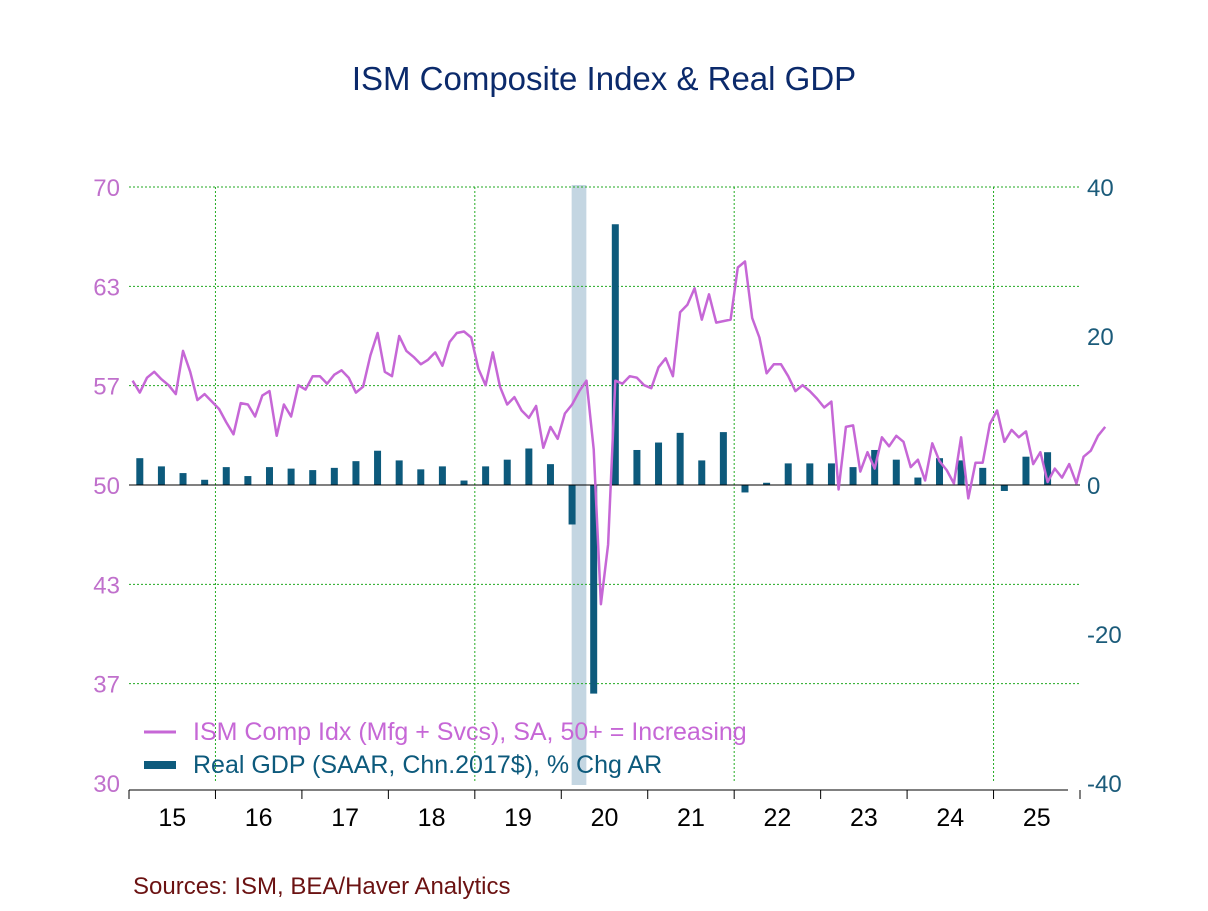 The width and height of the screenshot is (1208, 911). Describe the element at coordinates (160, 765) in the screenshot. I see `legend-bar-swatch` at that location.